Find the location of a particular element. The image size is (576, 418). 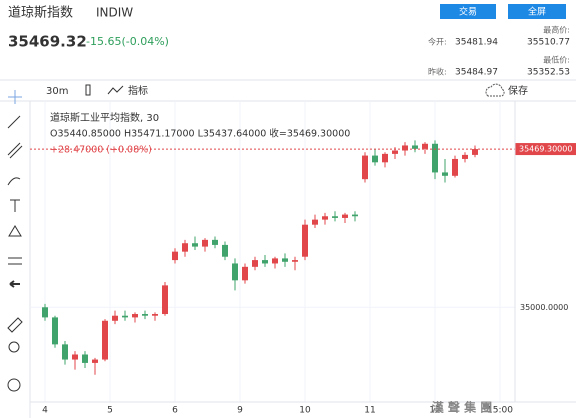

stat-label: 昨收: is located at coordinates (437, 72).